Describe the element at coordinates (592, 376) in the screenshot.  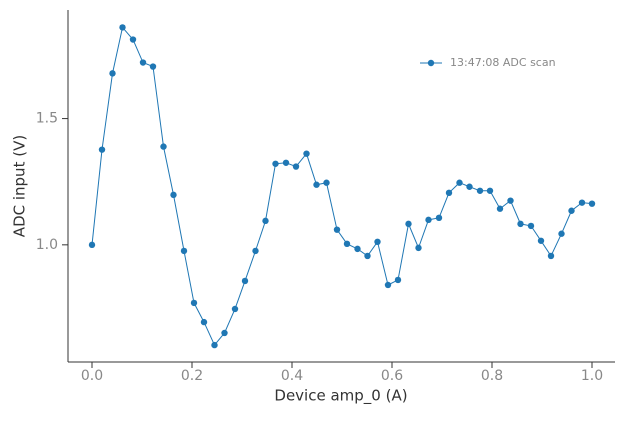
I see `x-tick-label: 1.0` at that location.